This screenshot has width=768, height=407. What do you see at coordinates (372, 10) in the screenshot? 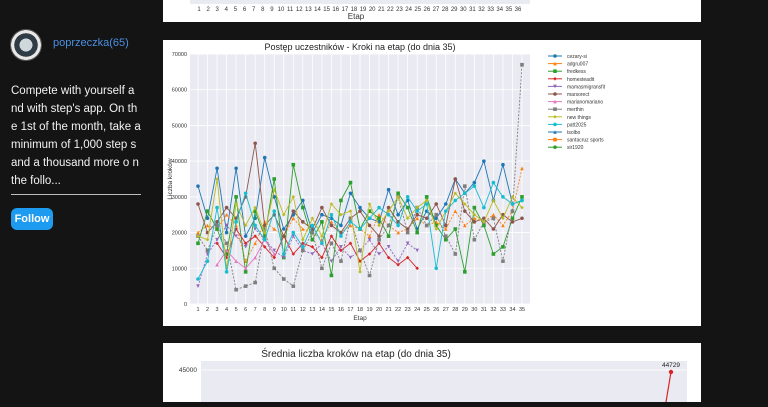
I see `x-tick-label: 20` at bounding box center [372, 10].